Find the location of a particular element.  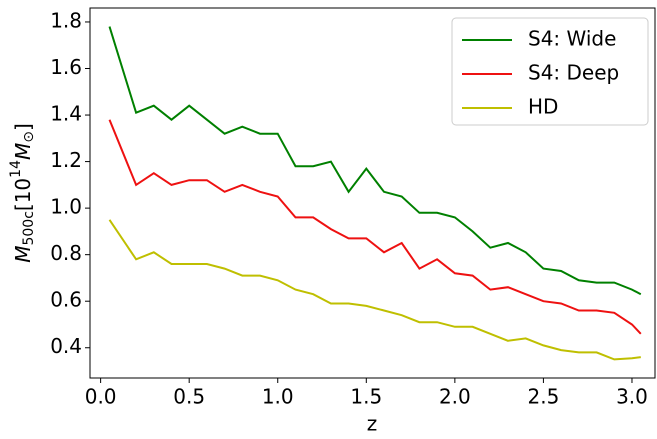

legend-label: S4: Deep is located at coordinates (573, 73).